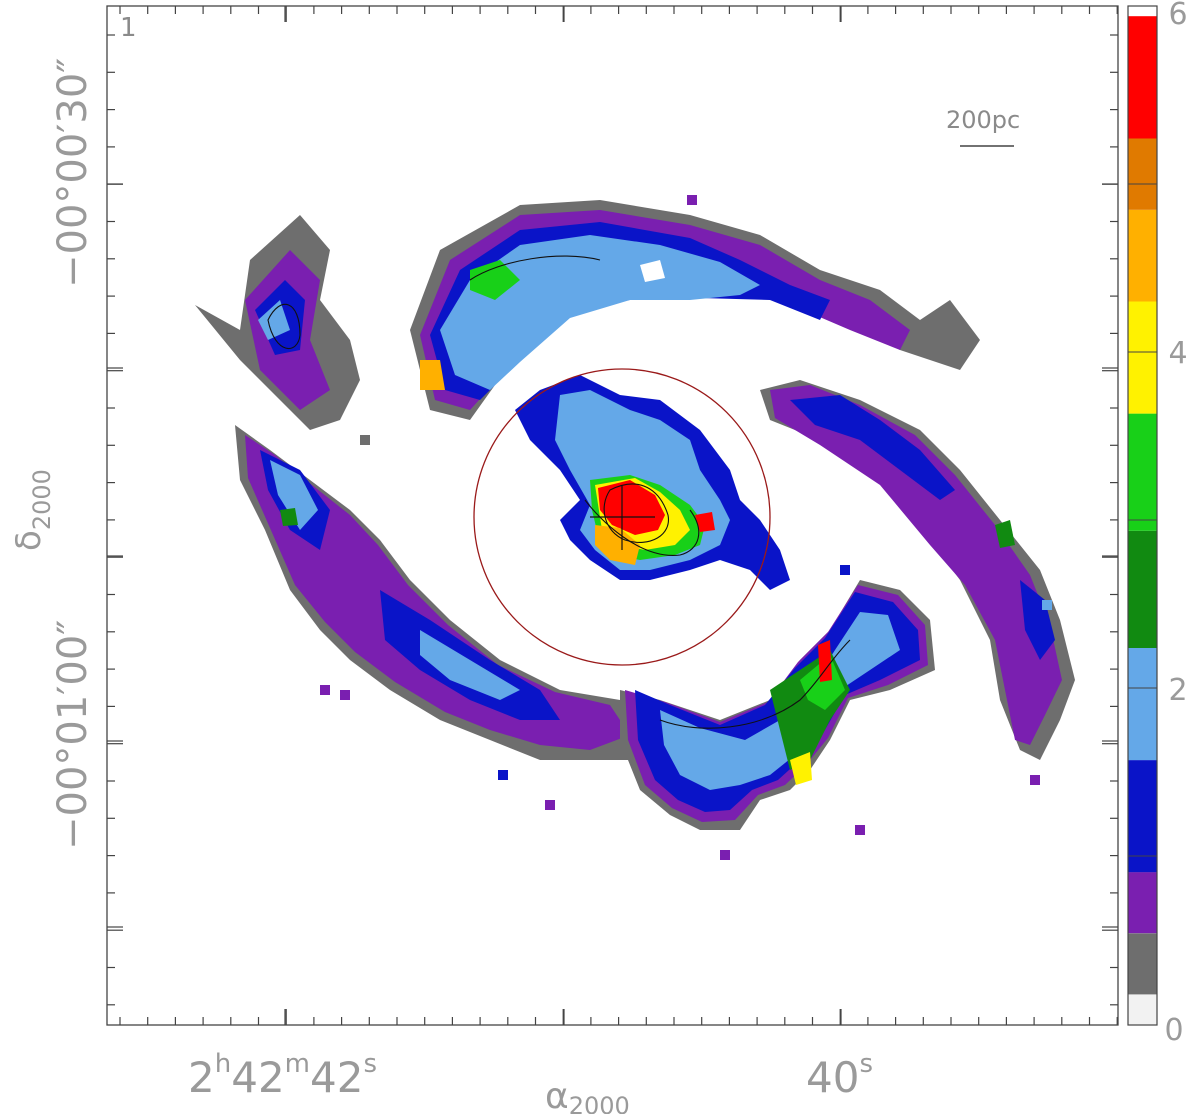 The image size is (1200, 1114). What do you see at coordinates (289, 517) in the screenshot?
I see `arm-bottomleft-knot` at bounding box center [289, 517].